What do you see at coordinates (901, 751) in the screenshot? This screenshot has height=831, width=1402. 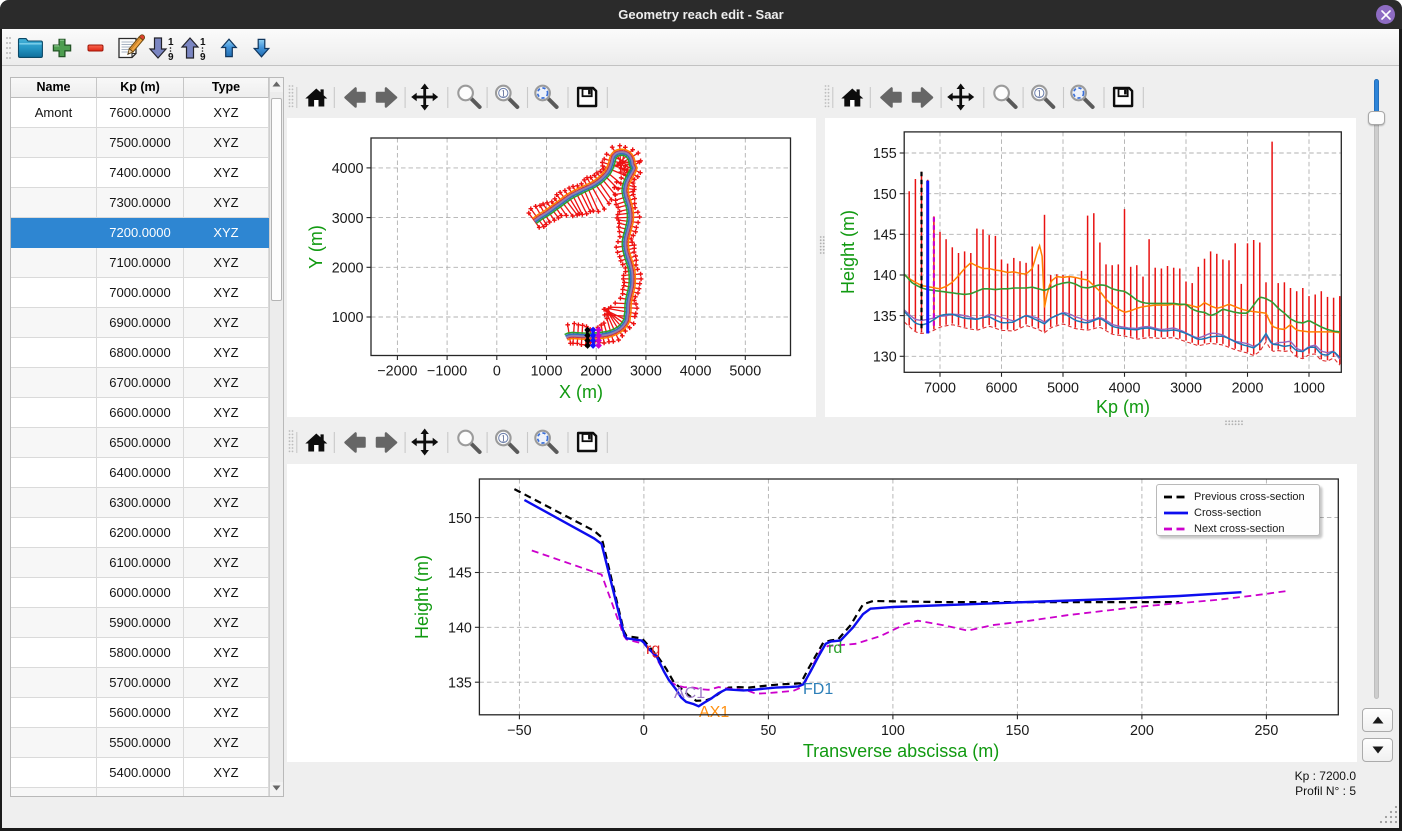 I see `svg-text: Transverse abscissa (m)` at bounding box center [901, 751].